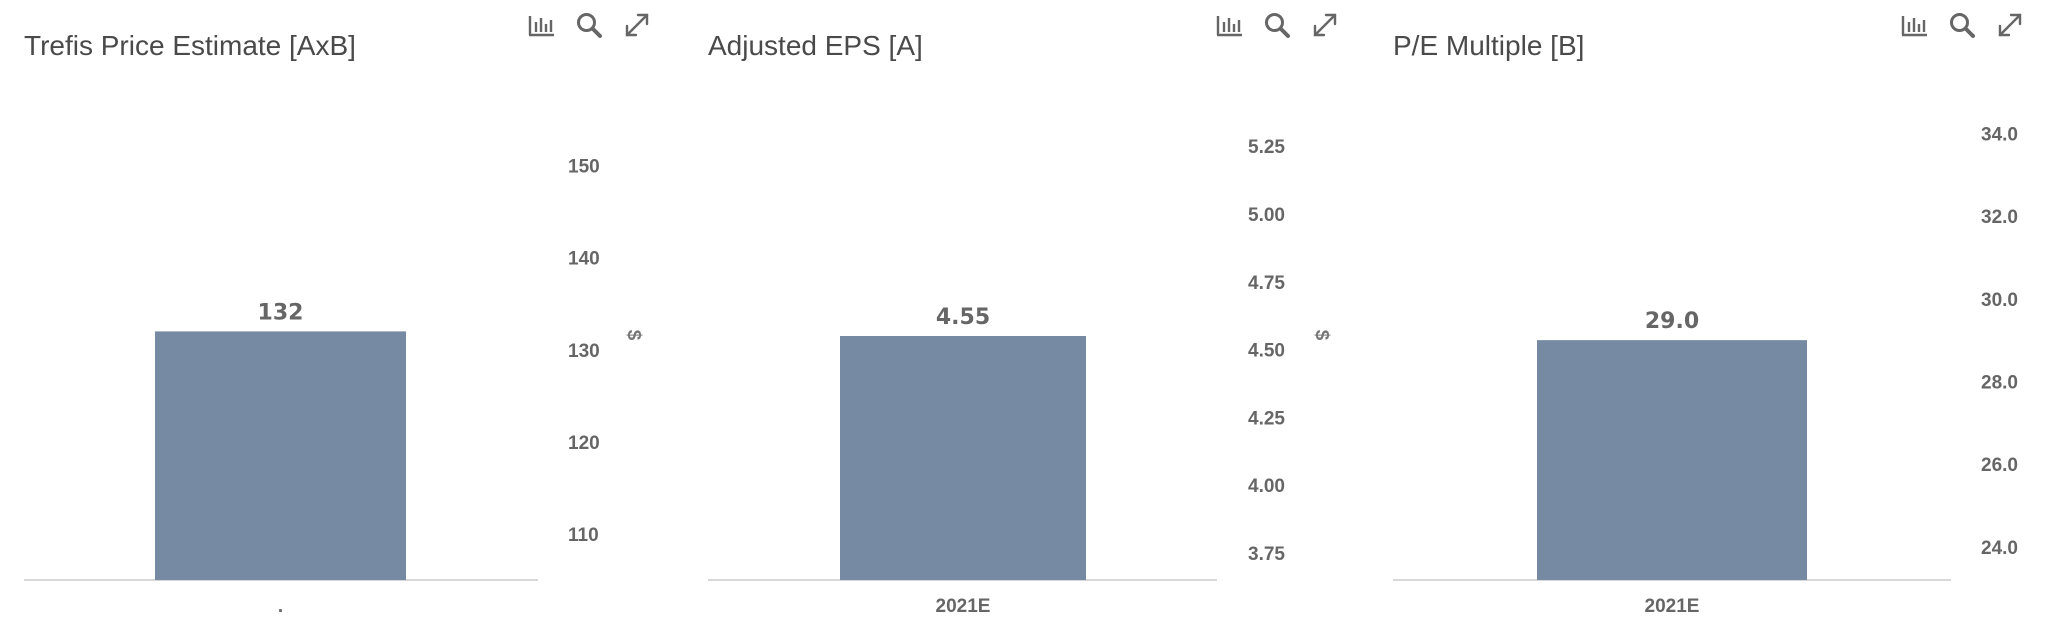 The image size is (2048, 638). I want to click on y-tick-label: 32.0, so click(1999, 217).